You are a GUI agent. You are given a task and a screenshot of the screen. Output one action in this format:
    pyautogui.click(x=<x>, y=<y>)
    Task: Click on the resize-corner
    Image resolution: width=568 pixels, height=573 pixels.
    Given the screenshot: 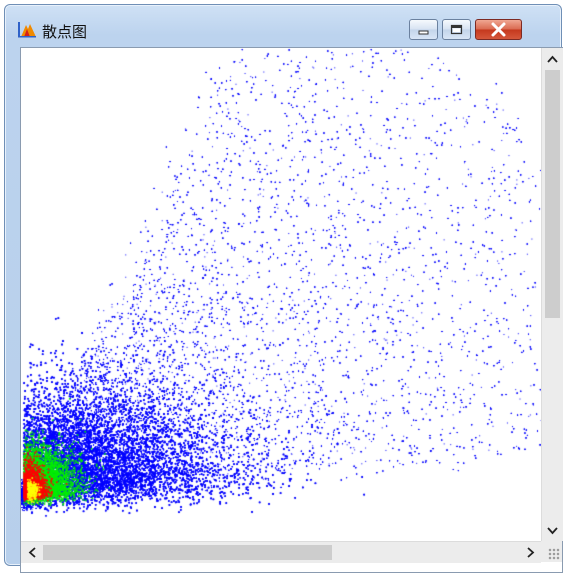 What is the action you would take?
    pyautogui.click(x=551, y=551)
    